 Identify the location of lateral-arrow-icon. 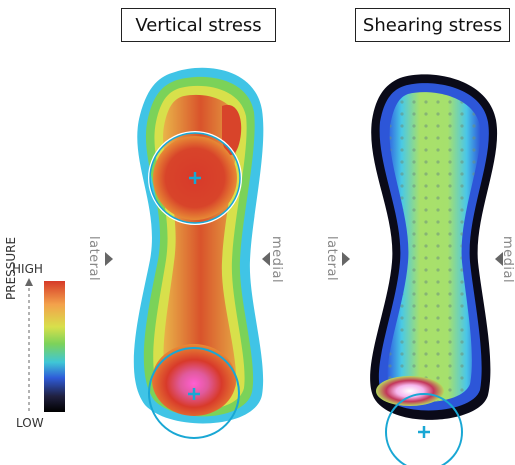
(109, 259).